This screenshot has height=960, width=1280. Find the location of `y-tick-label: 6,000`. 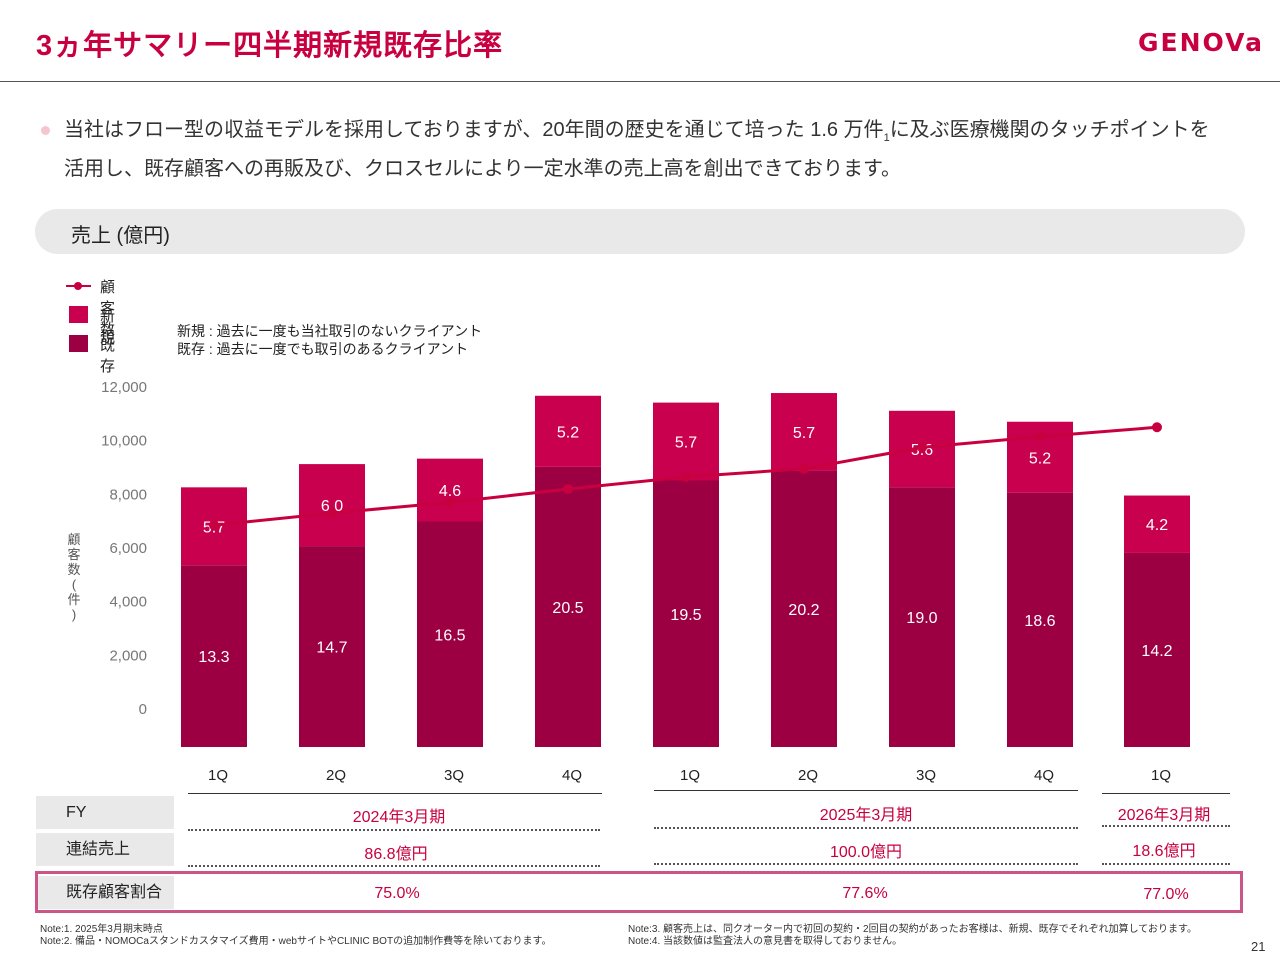

y-tick-label: 6,000 is located at coordinates (128, 548).